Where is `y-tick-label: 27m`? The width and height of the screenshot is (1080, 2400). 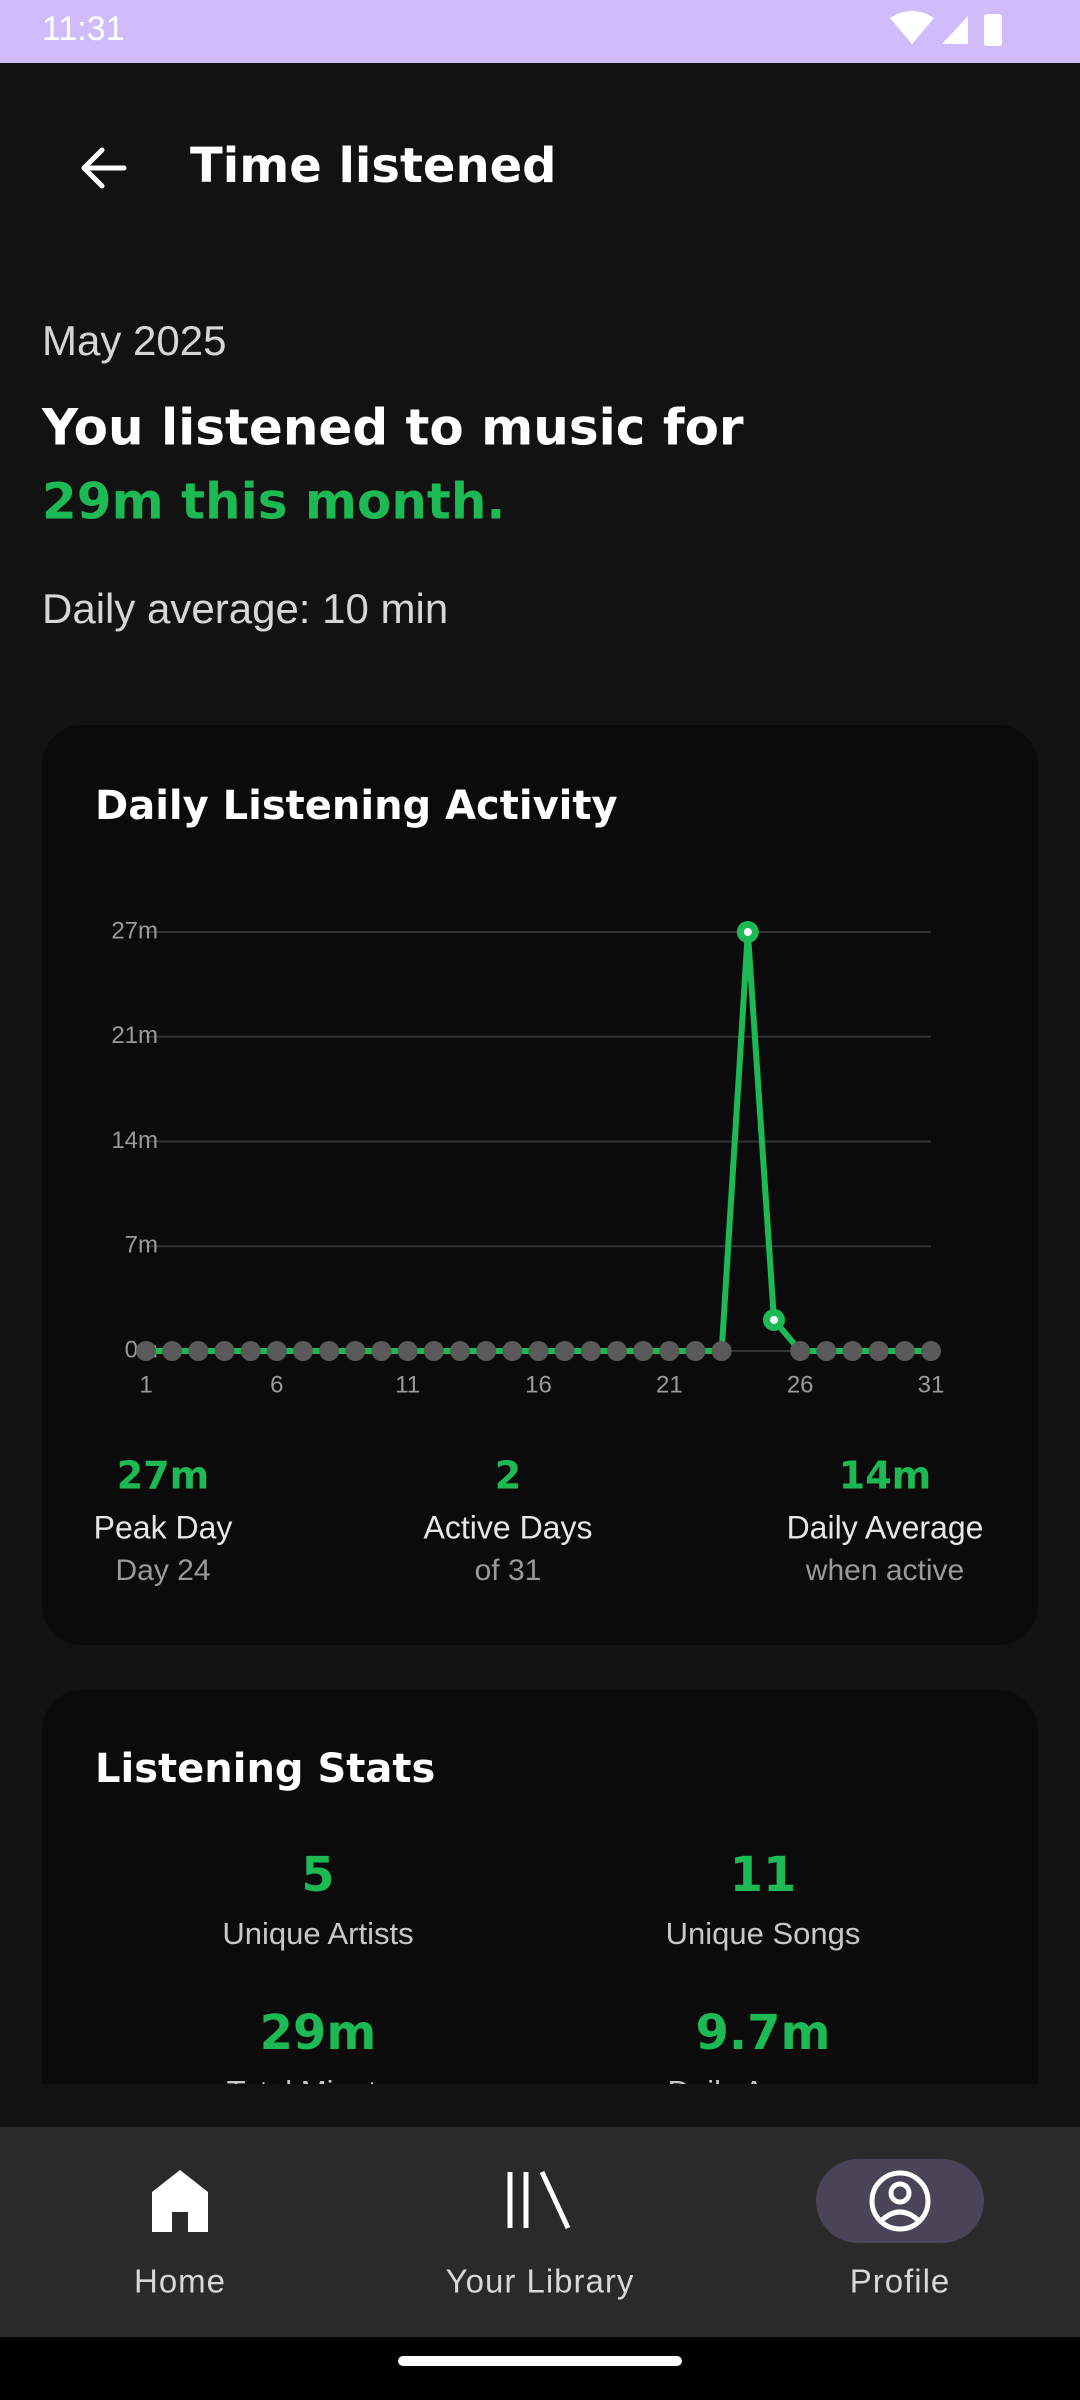 y-tick-label: 27m is located at coordinates (134, 930).